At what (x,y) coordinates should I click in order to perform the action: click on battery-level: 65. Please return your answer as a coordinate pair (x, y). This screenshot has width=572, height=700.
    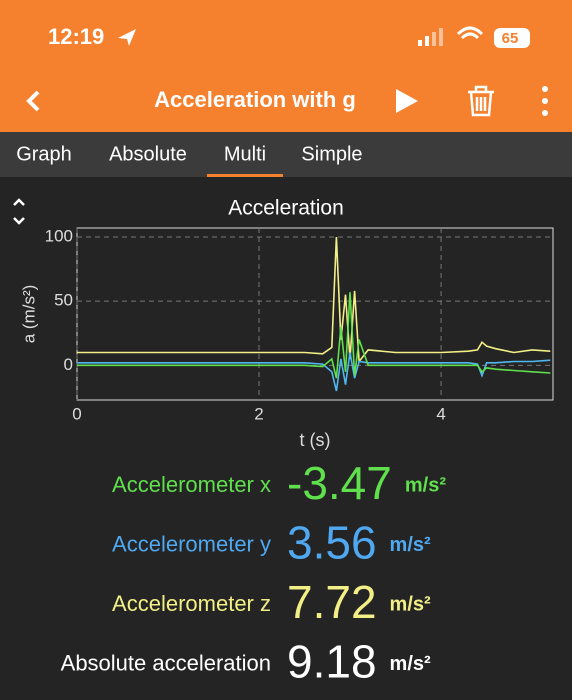
    Looking at the image, I should click on (510, 38).